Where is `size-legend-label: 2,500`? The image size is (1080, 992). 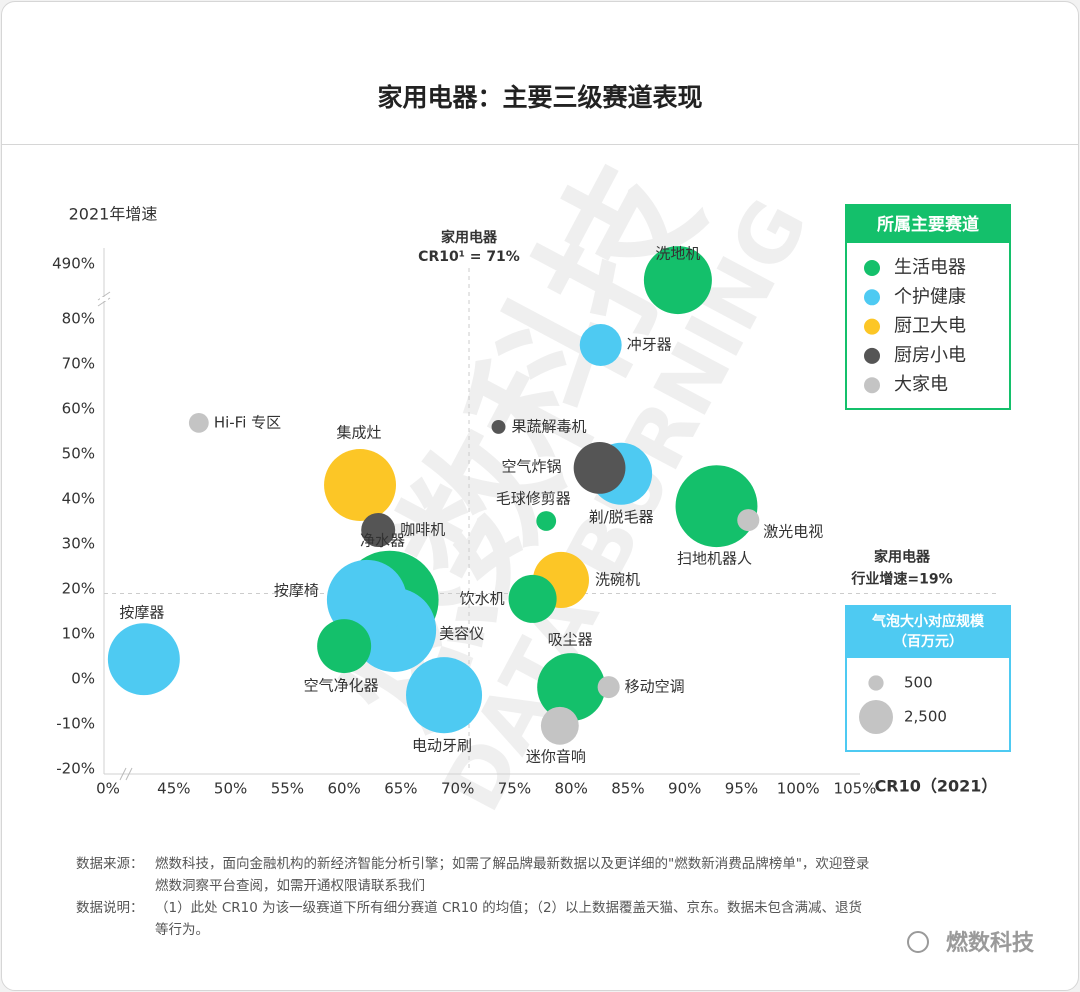
size-legend-label: 2,500 is located at coordinates (925, 717).